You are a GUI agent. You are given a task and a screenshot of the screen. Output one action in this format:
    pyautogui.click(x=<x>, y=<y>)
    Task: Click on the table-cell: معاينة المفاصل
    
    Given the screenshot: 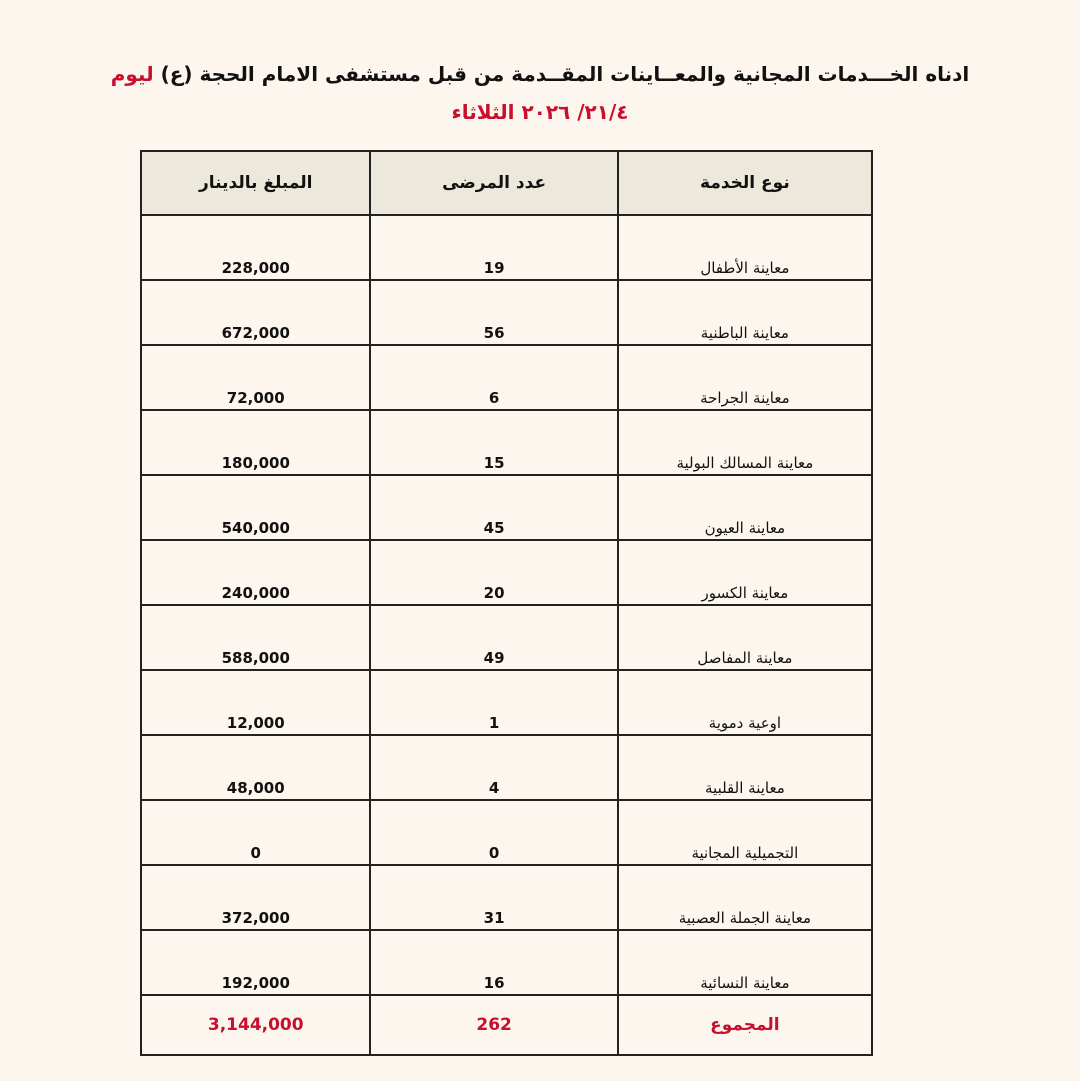 What is the action you would take?
    pyautogui.click(x=745, y=637)
    